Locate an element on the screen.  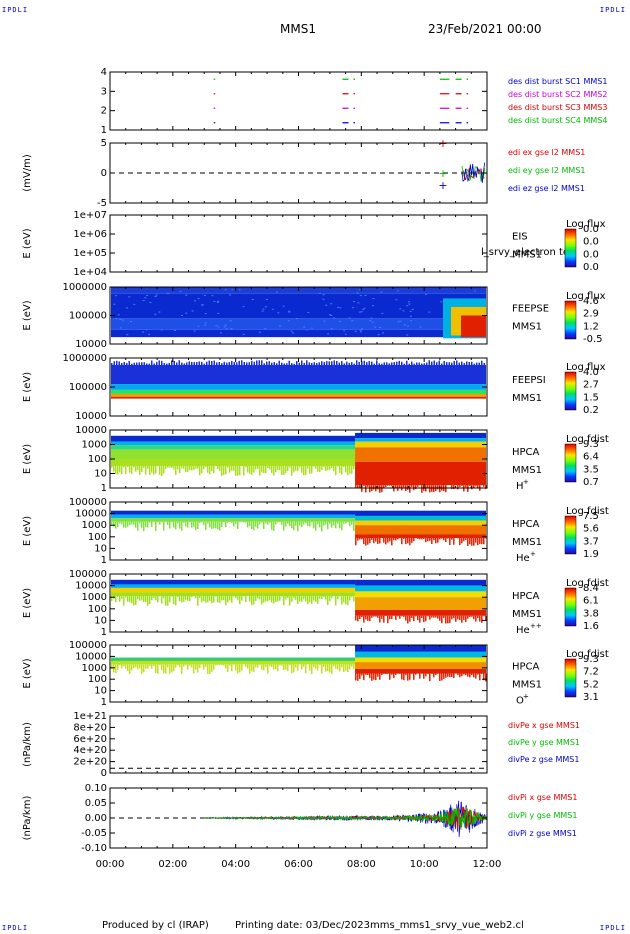
hpca_hepp-colorbar-title: Log fdist is located at coordinates (587, 583).